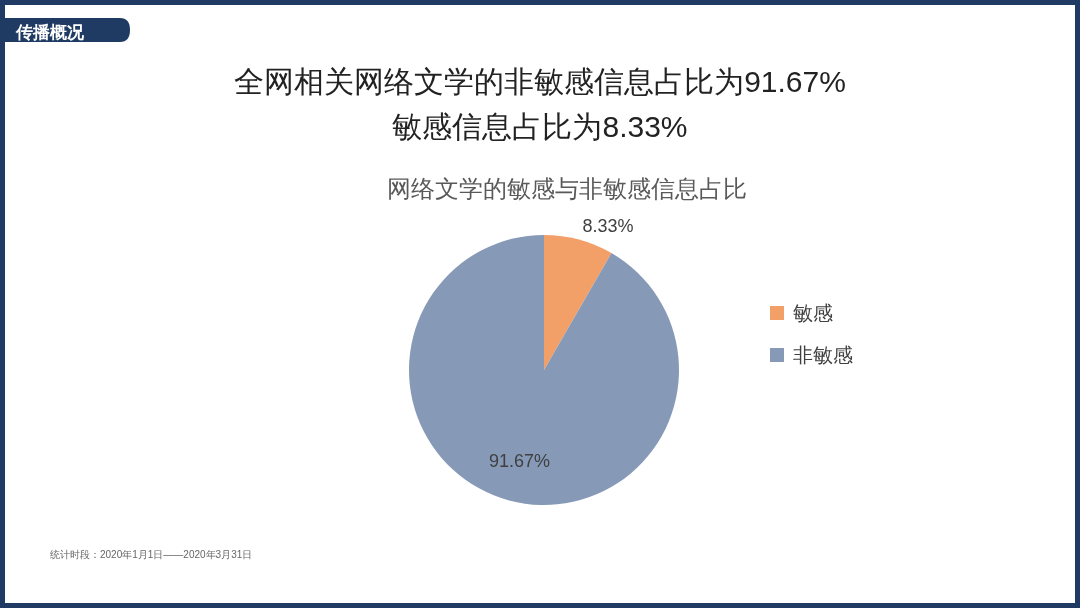 The width and height of the screenshot is (1080, 608). What do you see at coordinates (520, 461) in the screenshot?
I see `data-label: 91.67%` at bounding box center [520, 461].